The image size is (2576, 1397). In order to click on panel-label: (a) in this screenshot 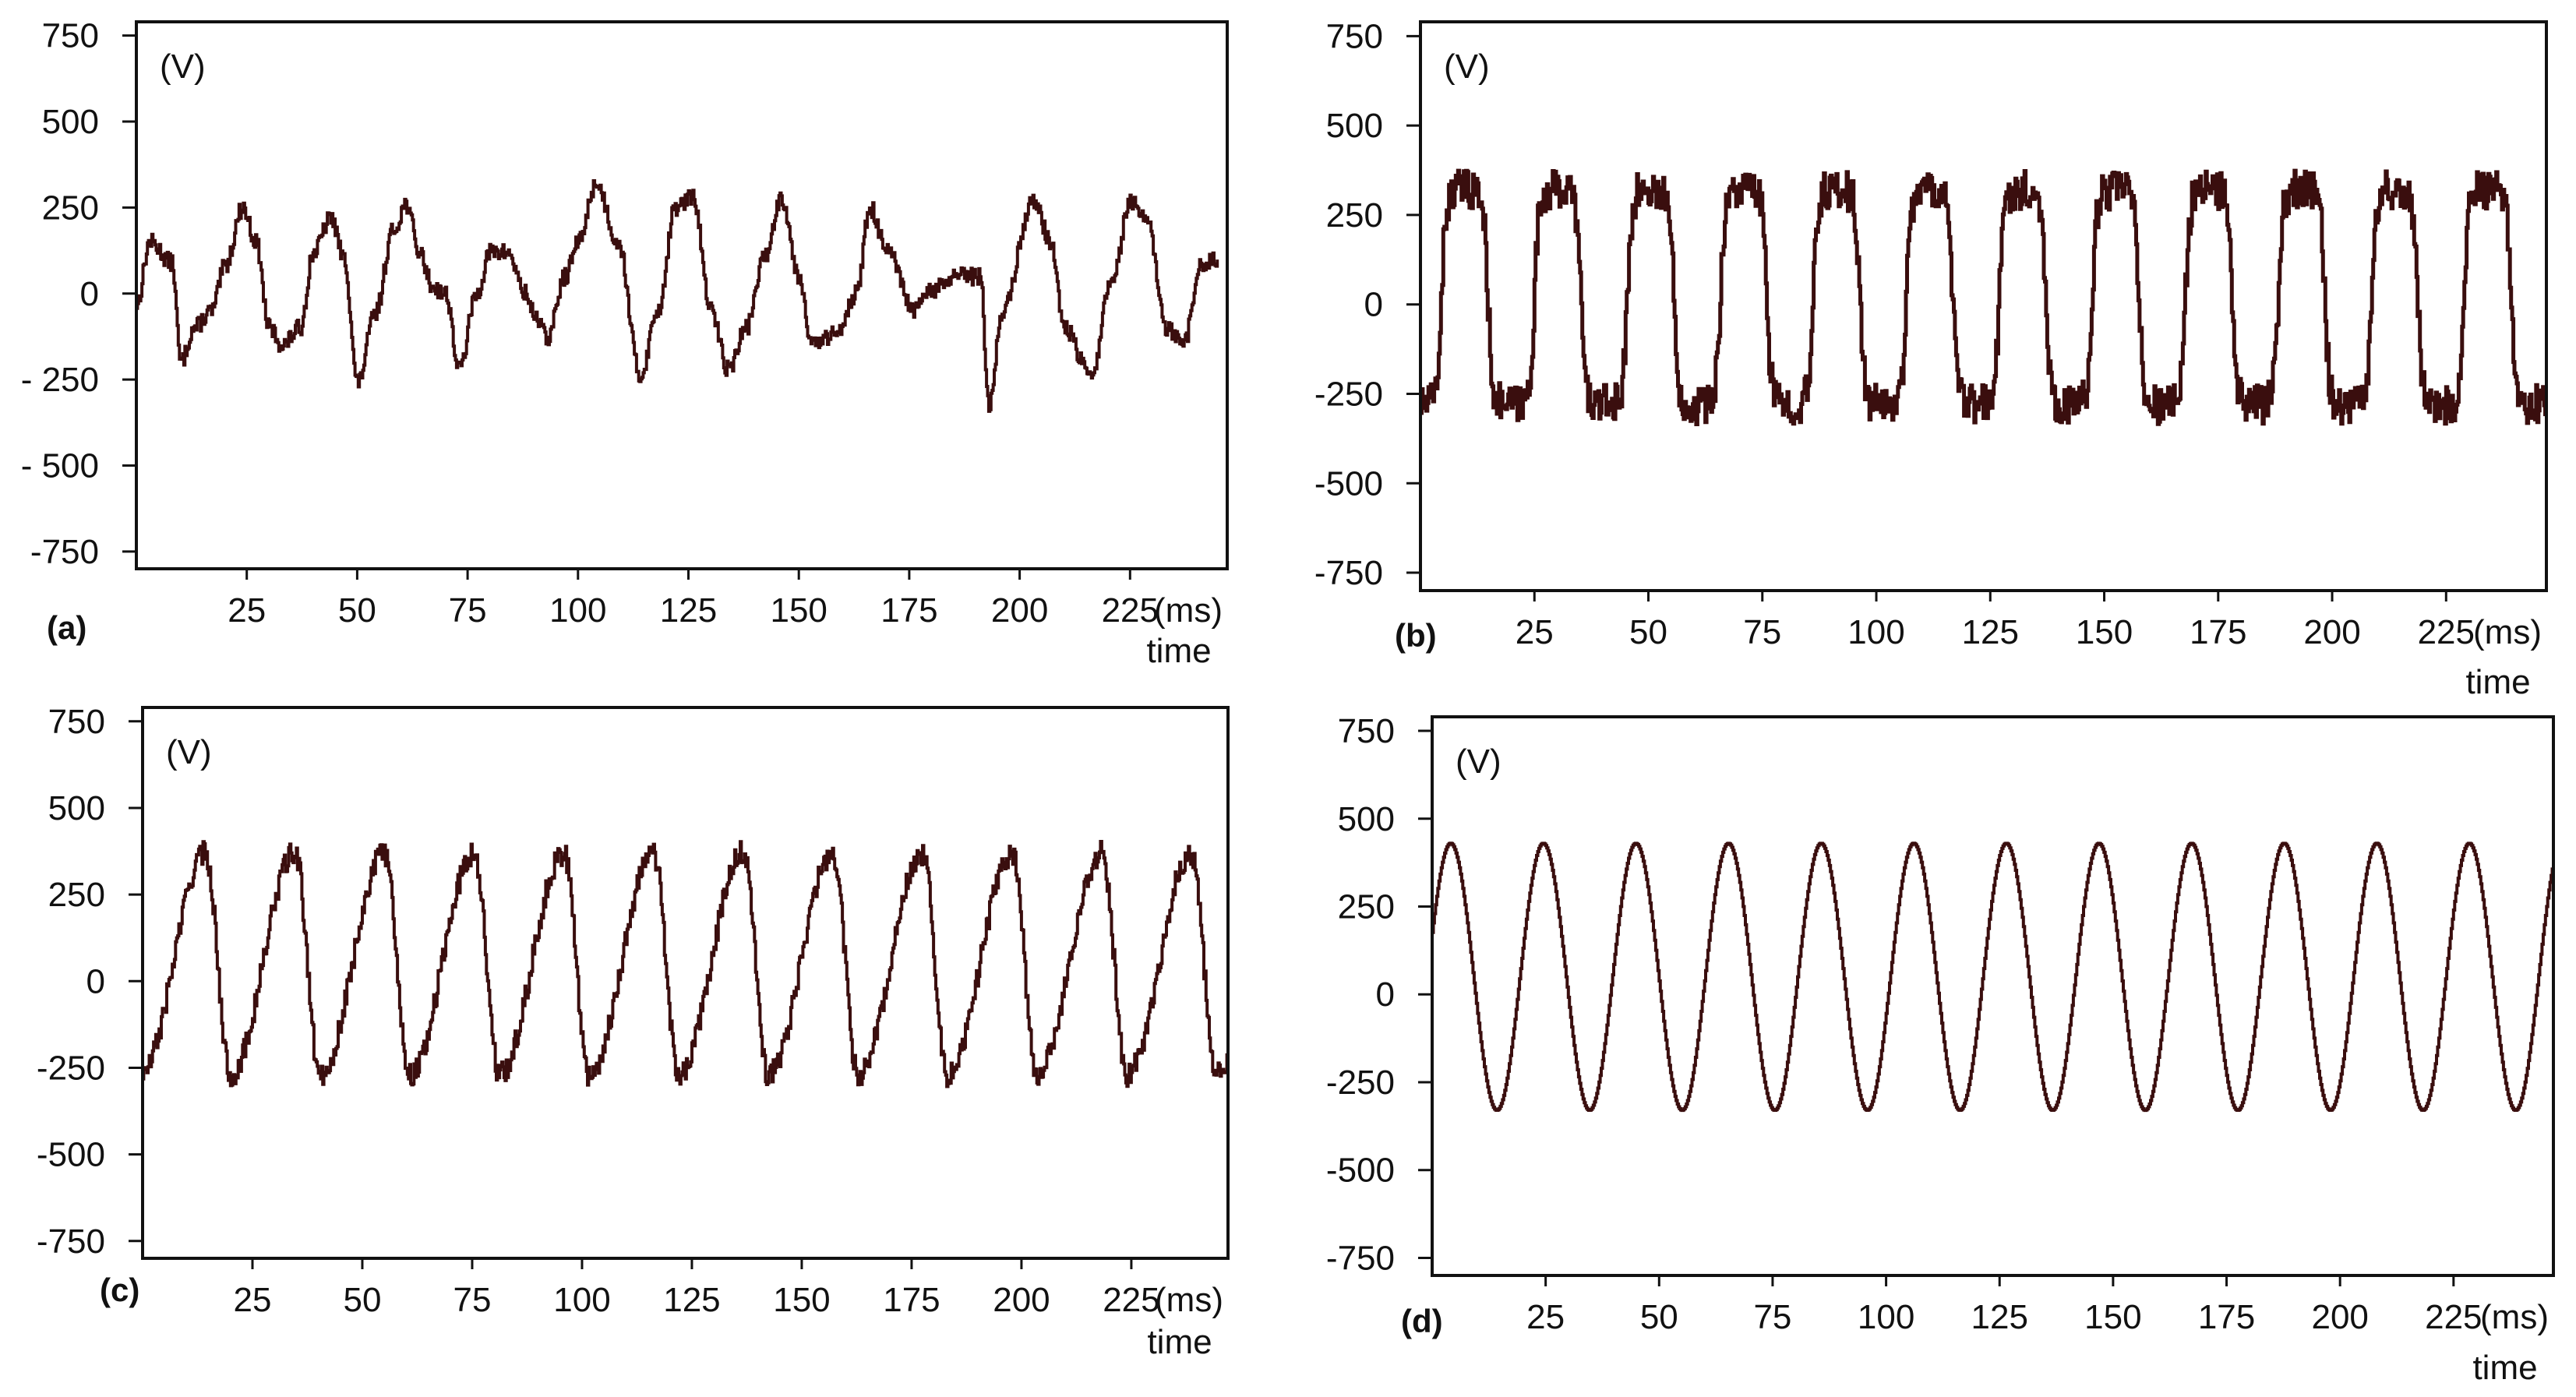, I will do `click(66, 627)`.